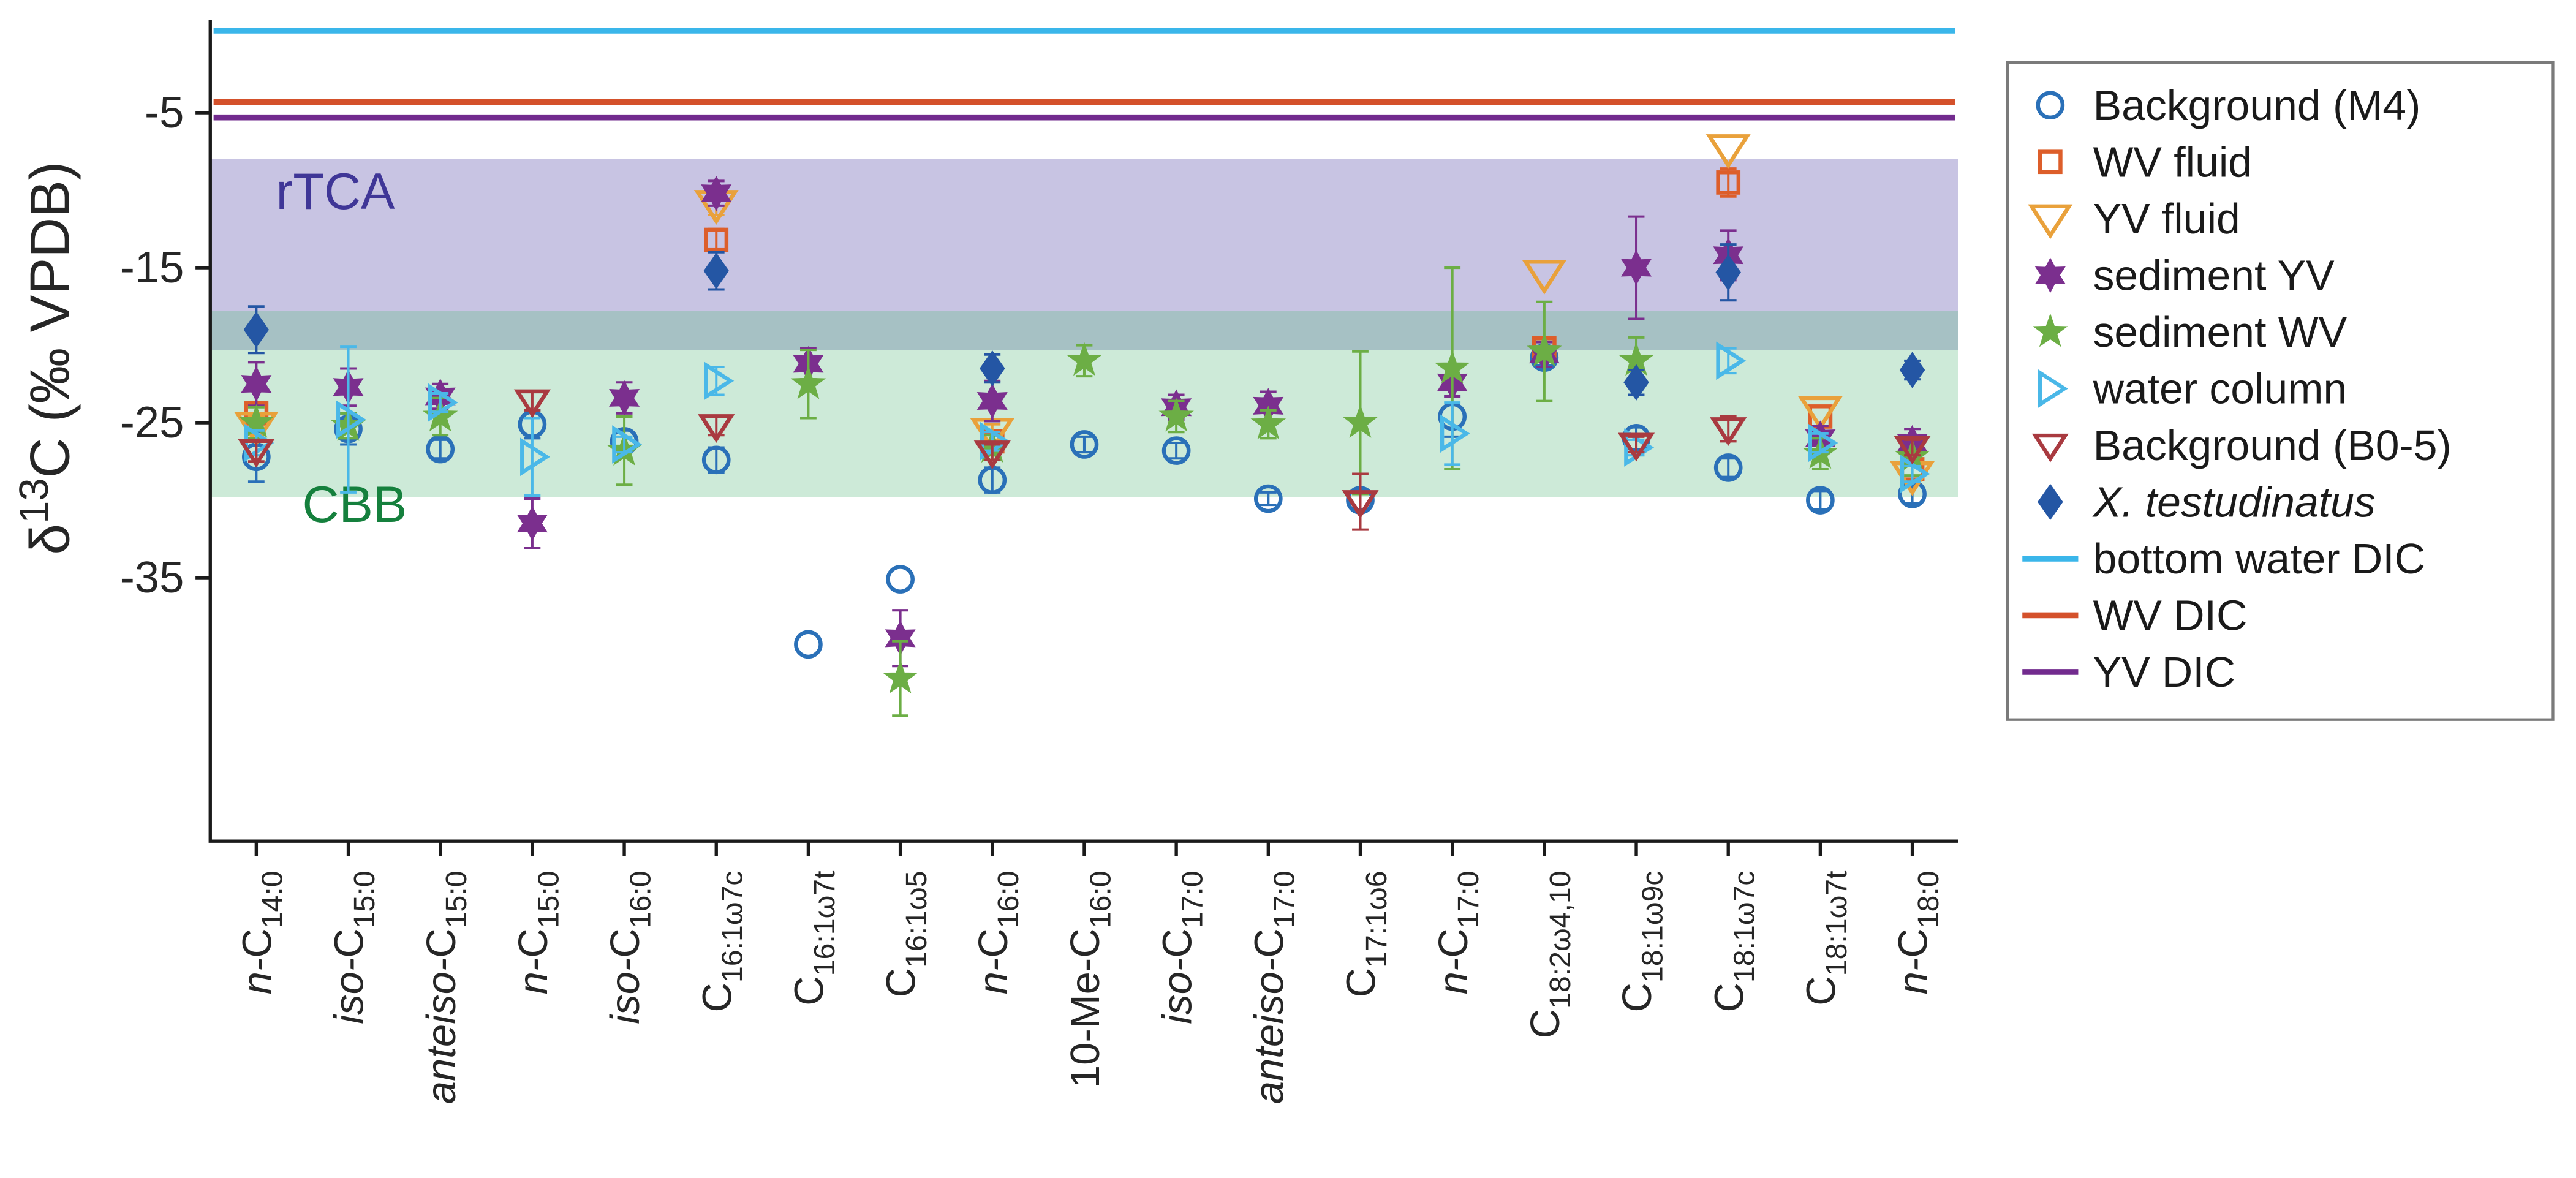 The width and height of the screenshot is (2576, 1178). I want to click on y-axis-label: δ13C (‰ VPDB), so click(46, 358).